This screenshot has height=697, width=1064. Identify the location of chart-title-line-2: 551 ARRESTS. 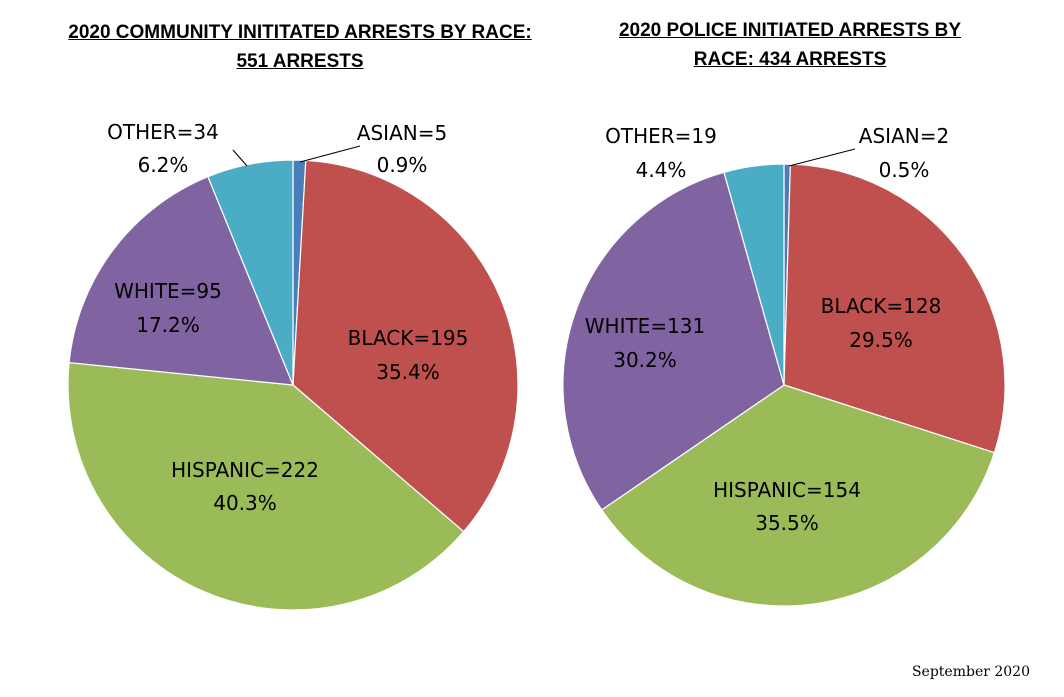
(300, 61).